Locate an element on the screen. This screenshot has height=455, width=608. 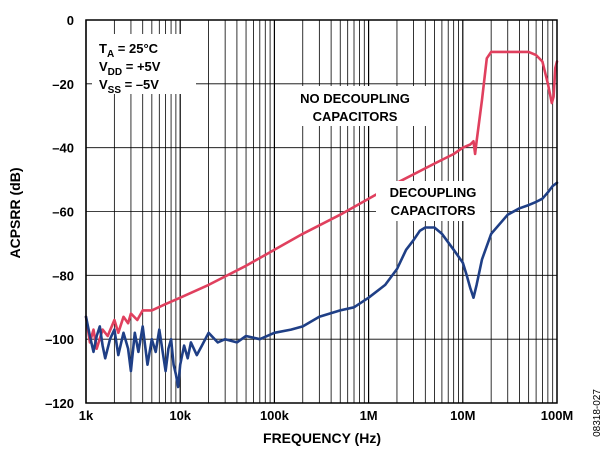
no-decoupling-label: NO DECOUPLING CAPACITORS is located at coordinates (355, 106).